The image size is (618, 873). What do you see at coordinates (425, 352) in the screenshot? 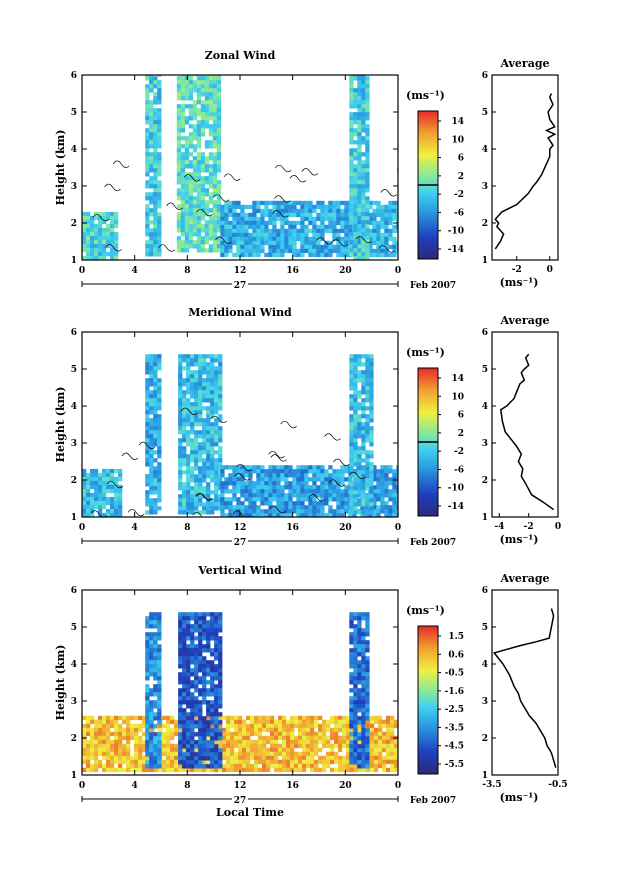
I see `colorbar-unit-label: (ms⁻¹)` at bounding box center [425, 352].